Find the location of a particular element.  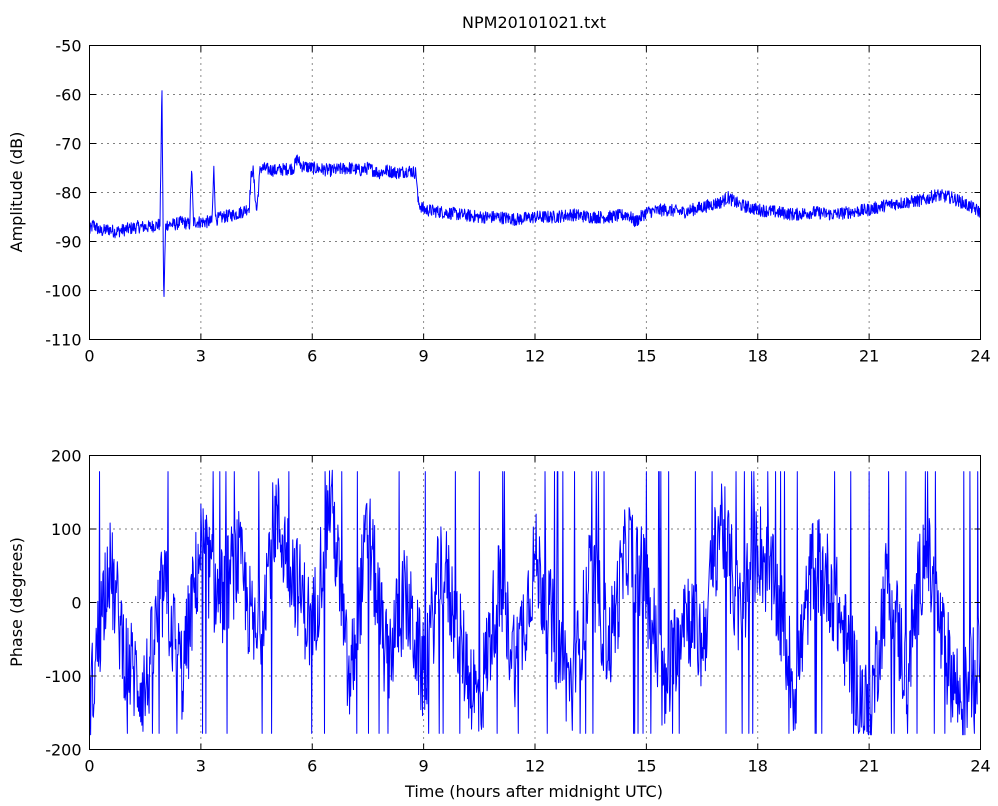

phase-y-tick-label: 100 is located at coordinates (66, 529).